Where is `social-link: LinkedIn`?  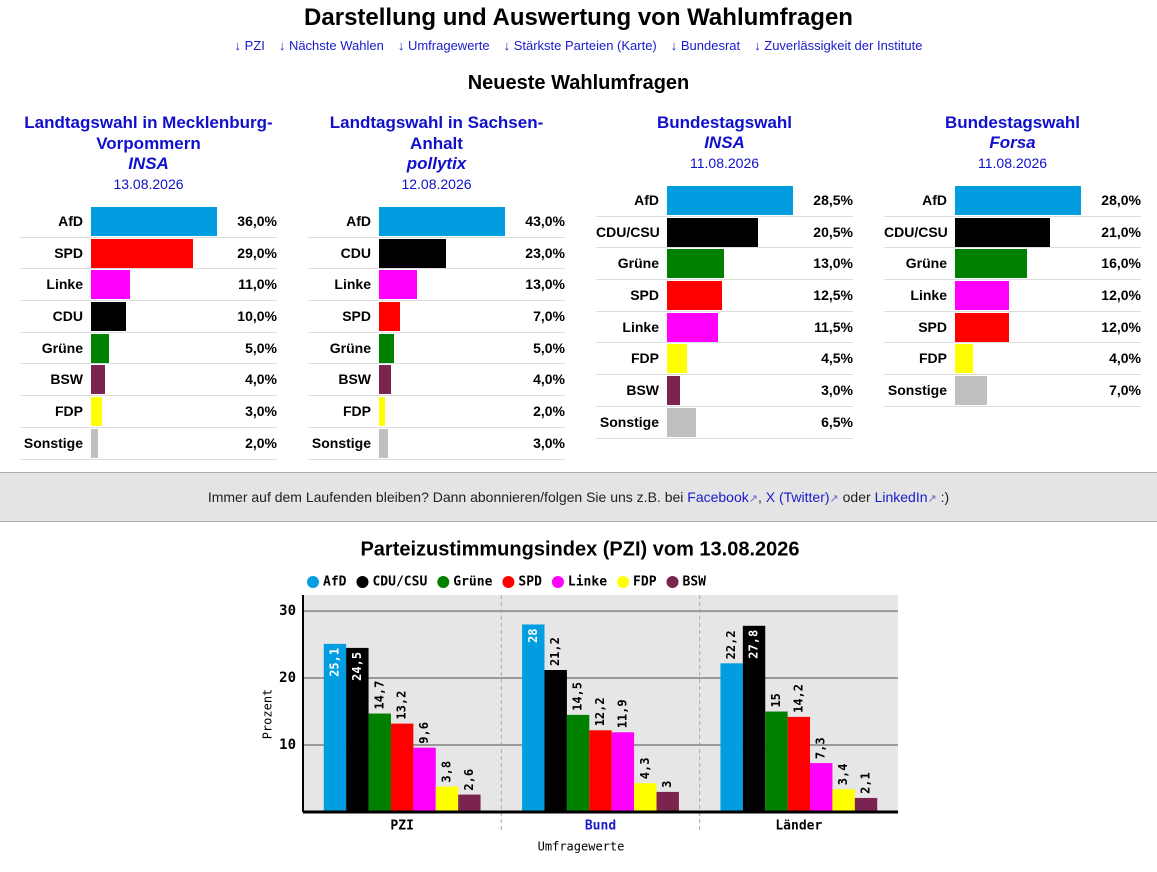 social-link: LinkedIn is located at coordinates (901, 497).